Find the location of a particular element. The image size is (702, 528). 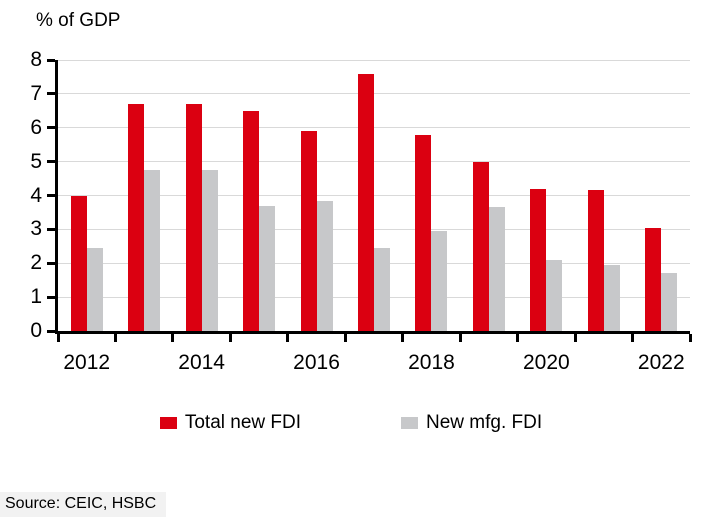

bar-new-mfg-fdi-2020 is located at coordinates (554, 295).